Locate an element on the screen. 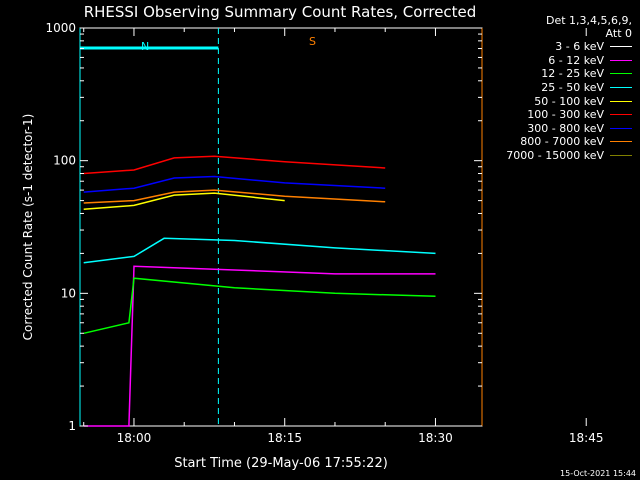 This screenshot has width=640, height=480. legend-entry: 300 - 800 keV is located at coordinates (556, 129).